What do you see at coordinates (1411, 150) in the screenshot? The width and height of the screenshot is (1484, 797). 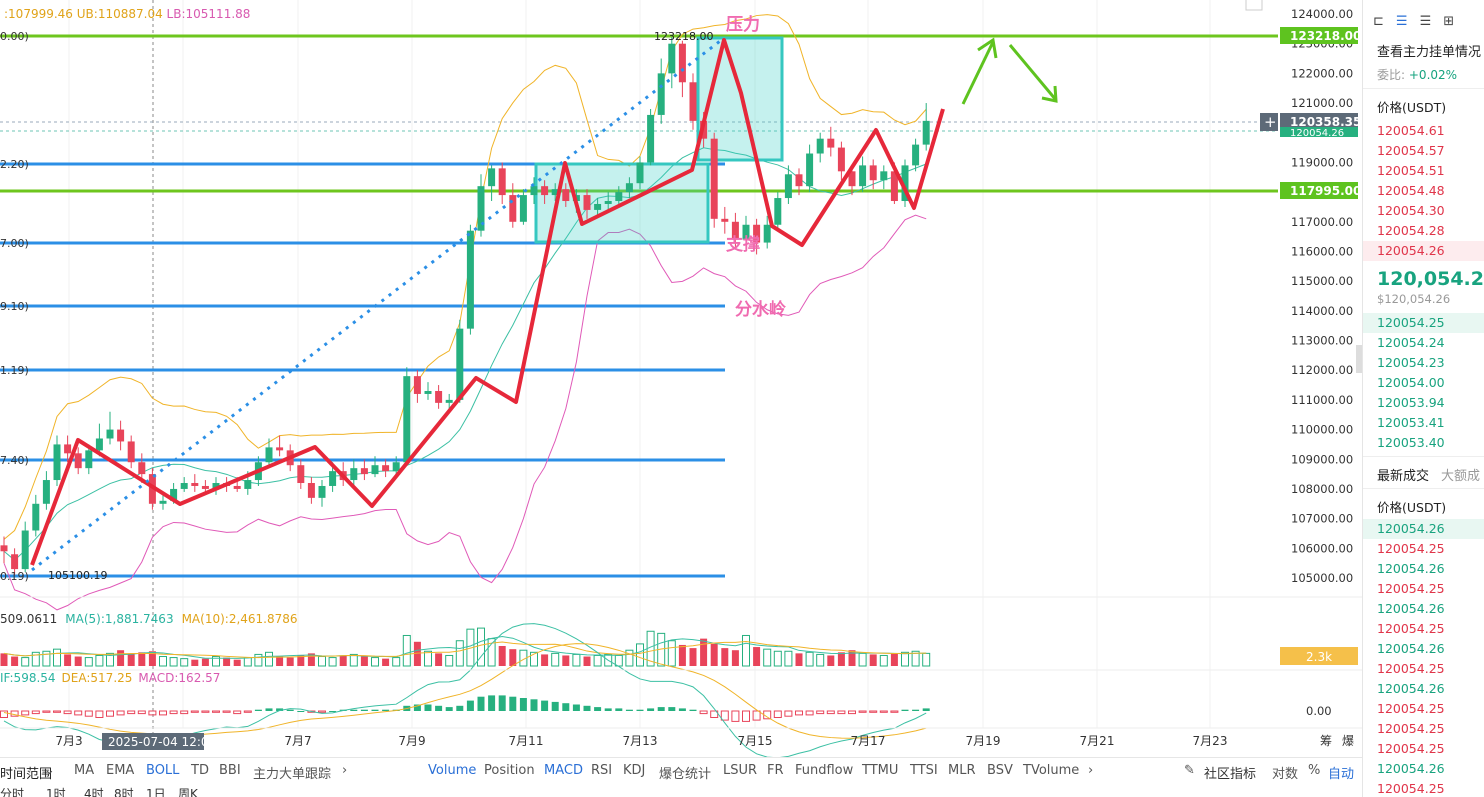 I see `ask-row: 120054.57` at bounding box center [1411, 150].